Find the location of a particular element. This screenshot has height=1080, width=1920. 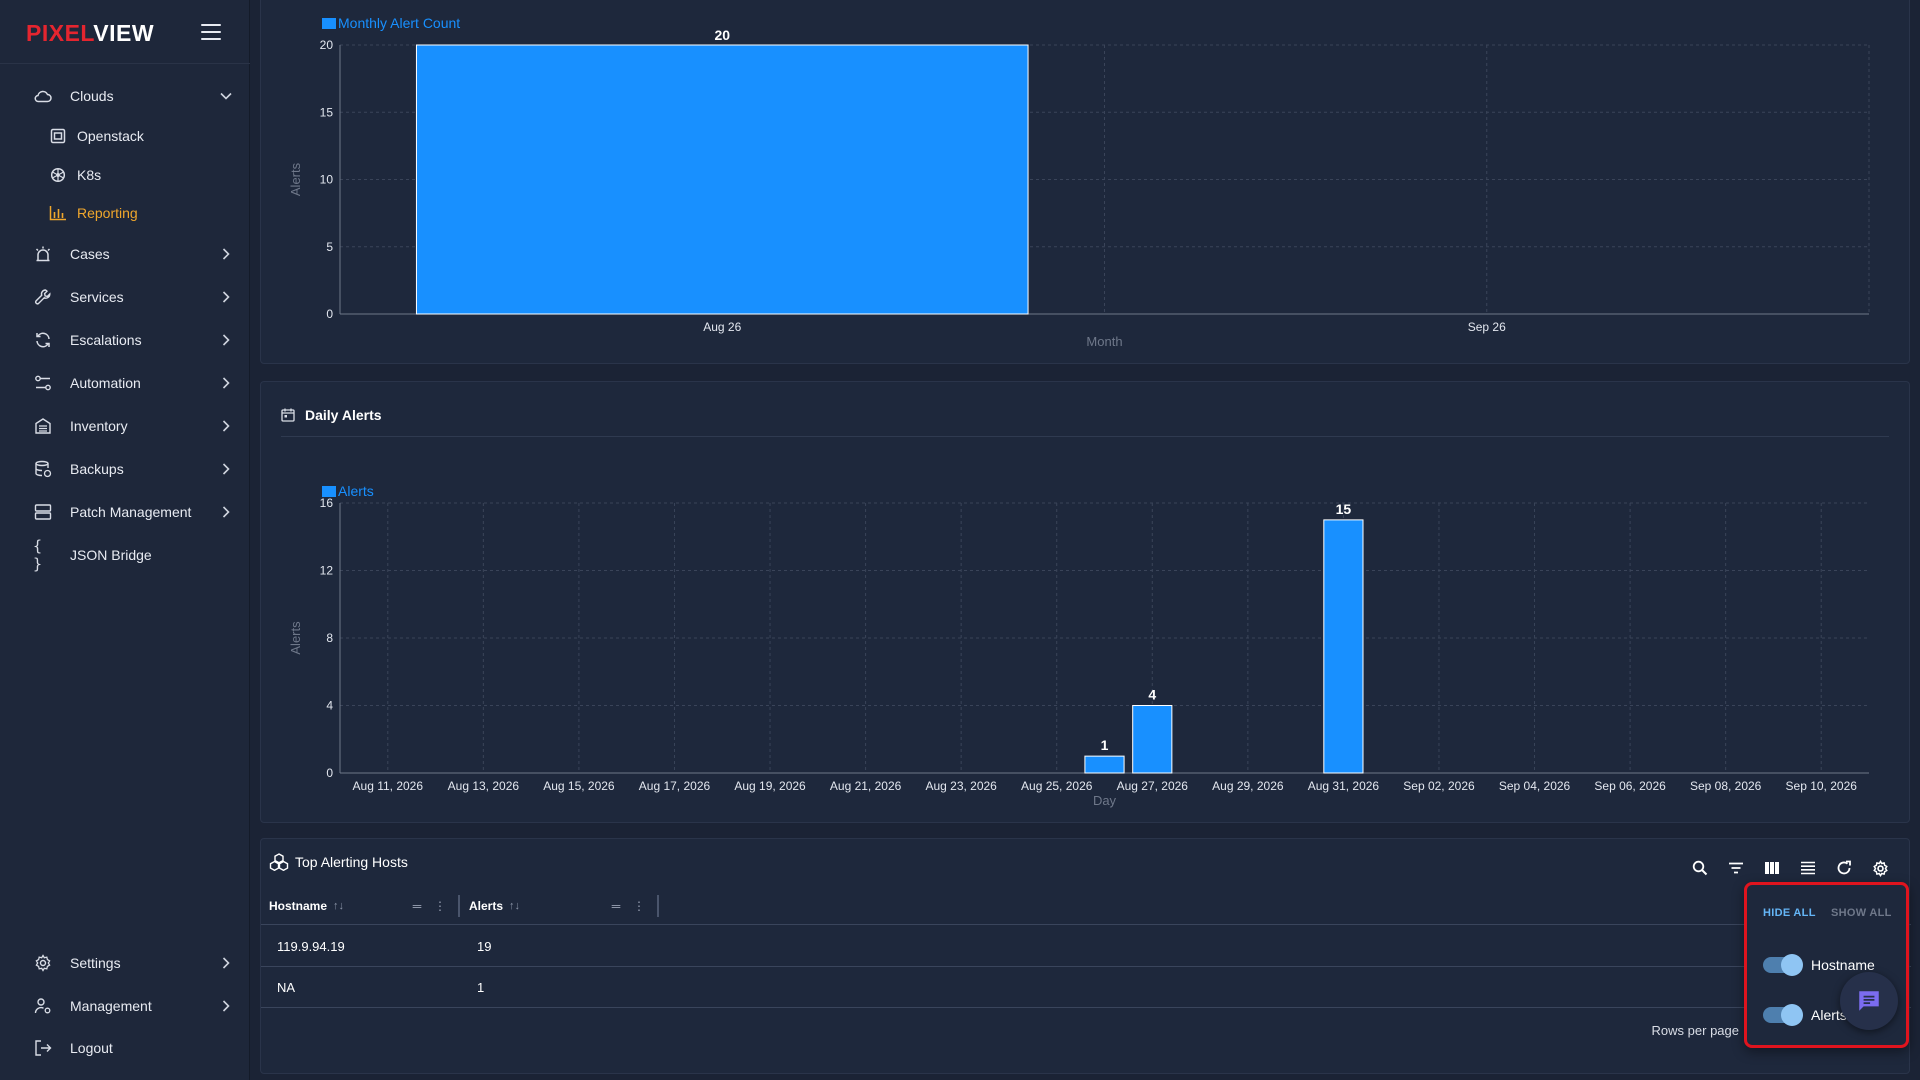

column-header-label: Hostname is located at coordinates (298, 906).